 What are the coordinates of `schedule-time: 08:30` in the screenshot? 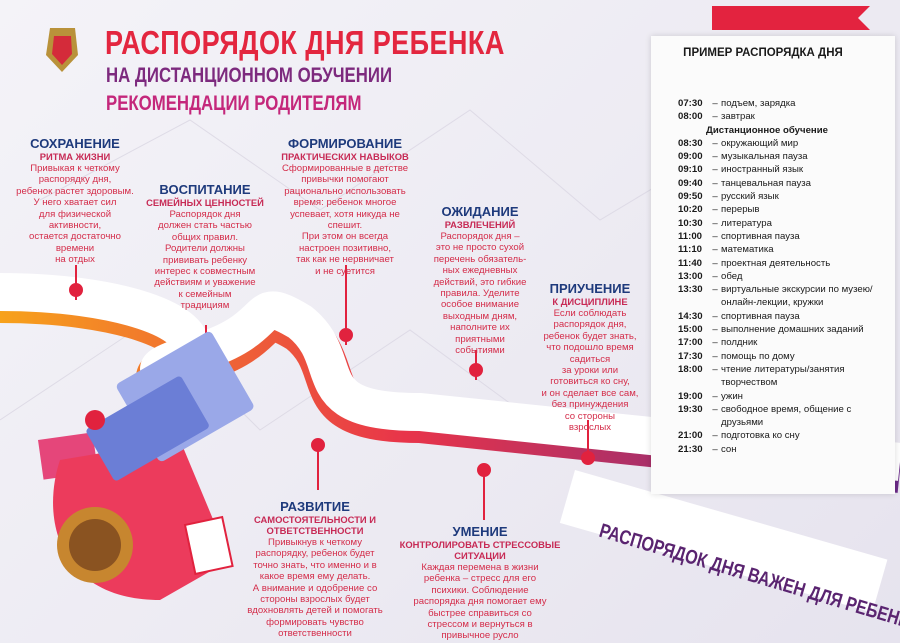 It's located at (690, 143).